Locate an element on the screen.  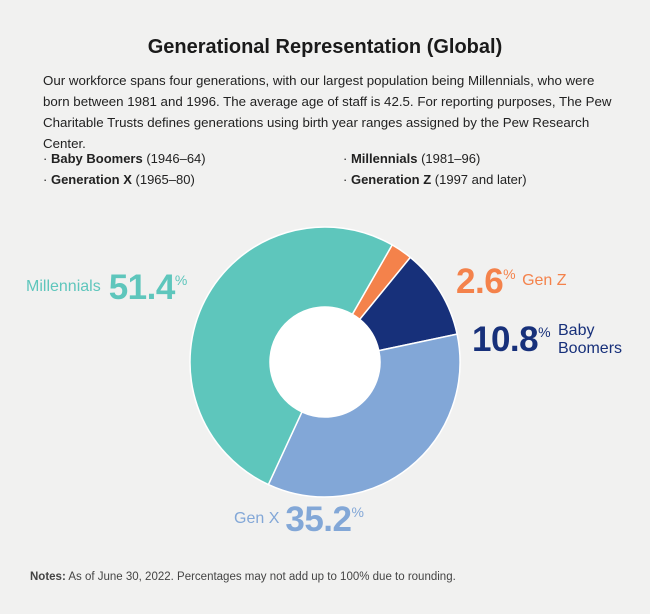
donut-hole is located at coordinates (325, 362).